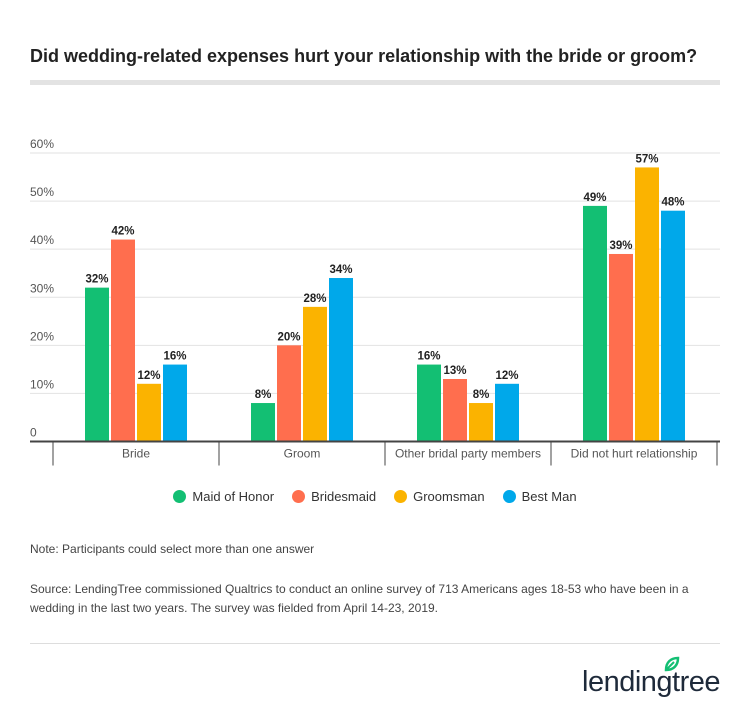 This screenshot has height=727, width=750. Describe the element at coordinates (42, 288) in the screenshot. I see `y-tick-label: 30%` at that location.